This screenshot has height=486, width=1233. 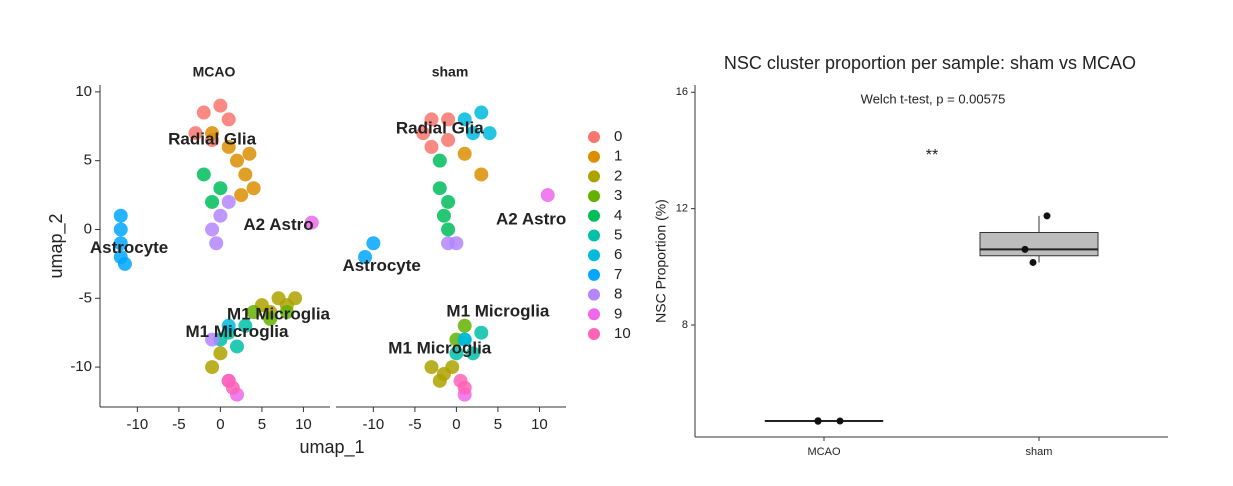 What do you see at coordinates (88, 160) in the screenshot?
I see `y-tick-label: 5` at bounding box center [88, 160].